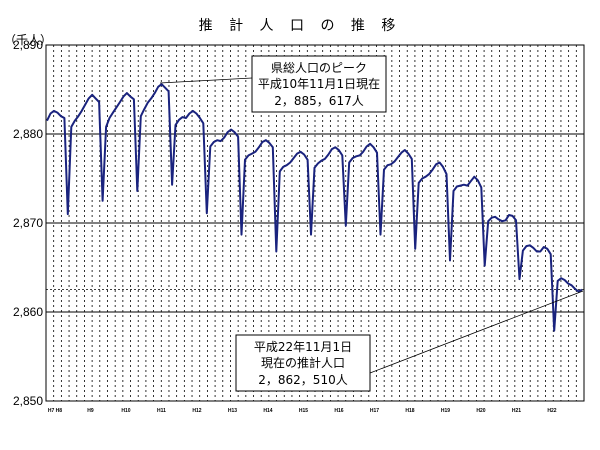  What do you see at coordinates (28, 401) in the screenshot?
I see `y-tick-label: 2,850` at bounding box center [28, 401].